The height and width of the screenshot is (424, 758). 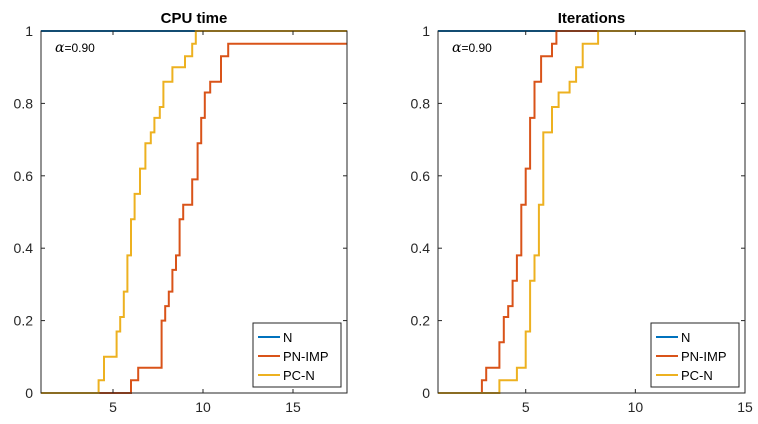 I want to click on chart-title: CPU time, so click(x=194, y=18).